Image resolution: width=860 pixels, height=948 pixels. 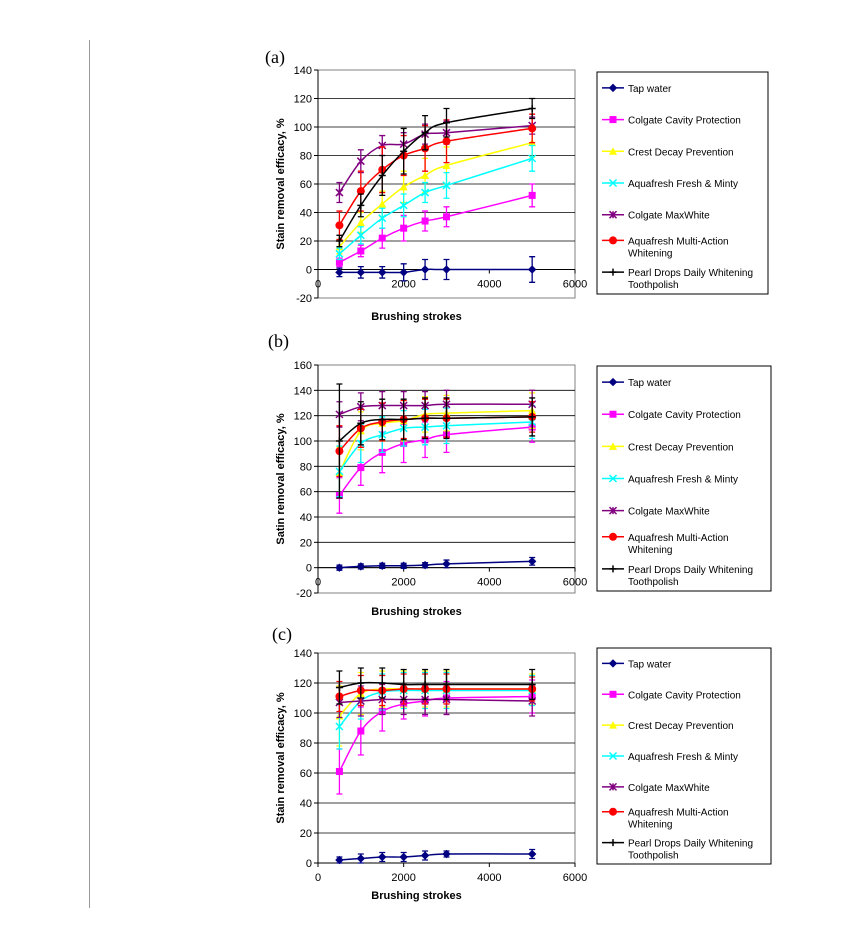 I want to click on legend-label-line: Aquafresh Fresh & Minty, so click(x=683, y=184).